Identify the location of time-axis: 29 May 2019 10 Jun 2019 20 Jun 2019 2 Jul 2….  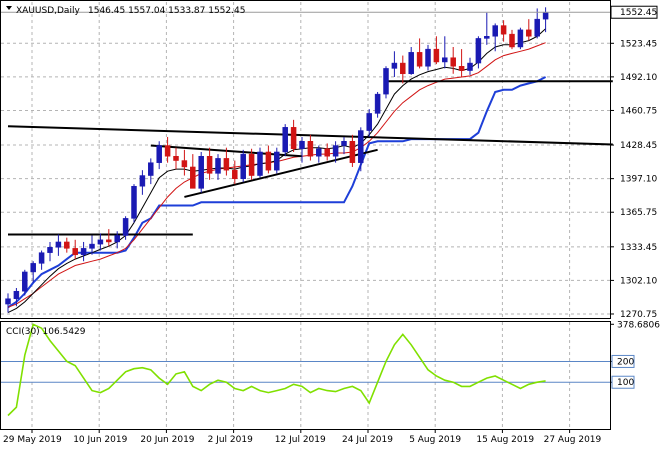
(302, 437).